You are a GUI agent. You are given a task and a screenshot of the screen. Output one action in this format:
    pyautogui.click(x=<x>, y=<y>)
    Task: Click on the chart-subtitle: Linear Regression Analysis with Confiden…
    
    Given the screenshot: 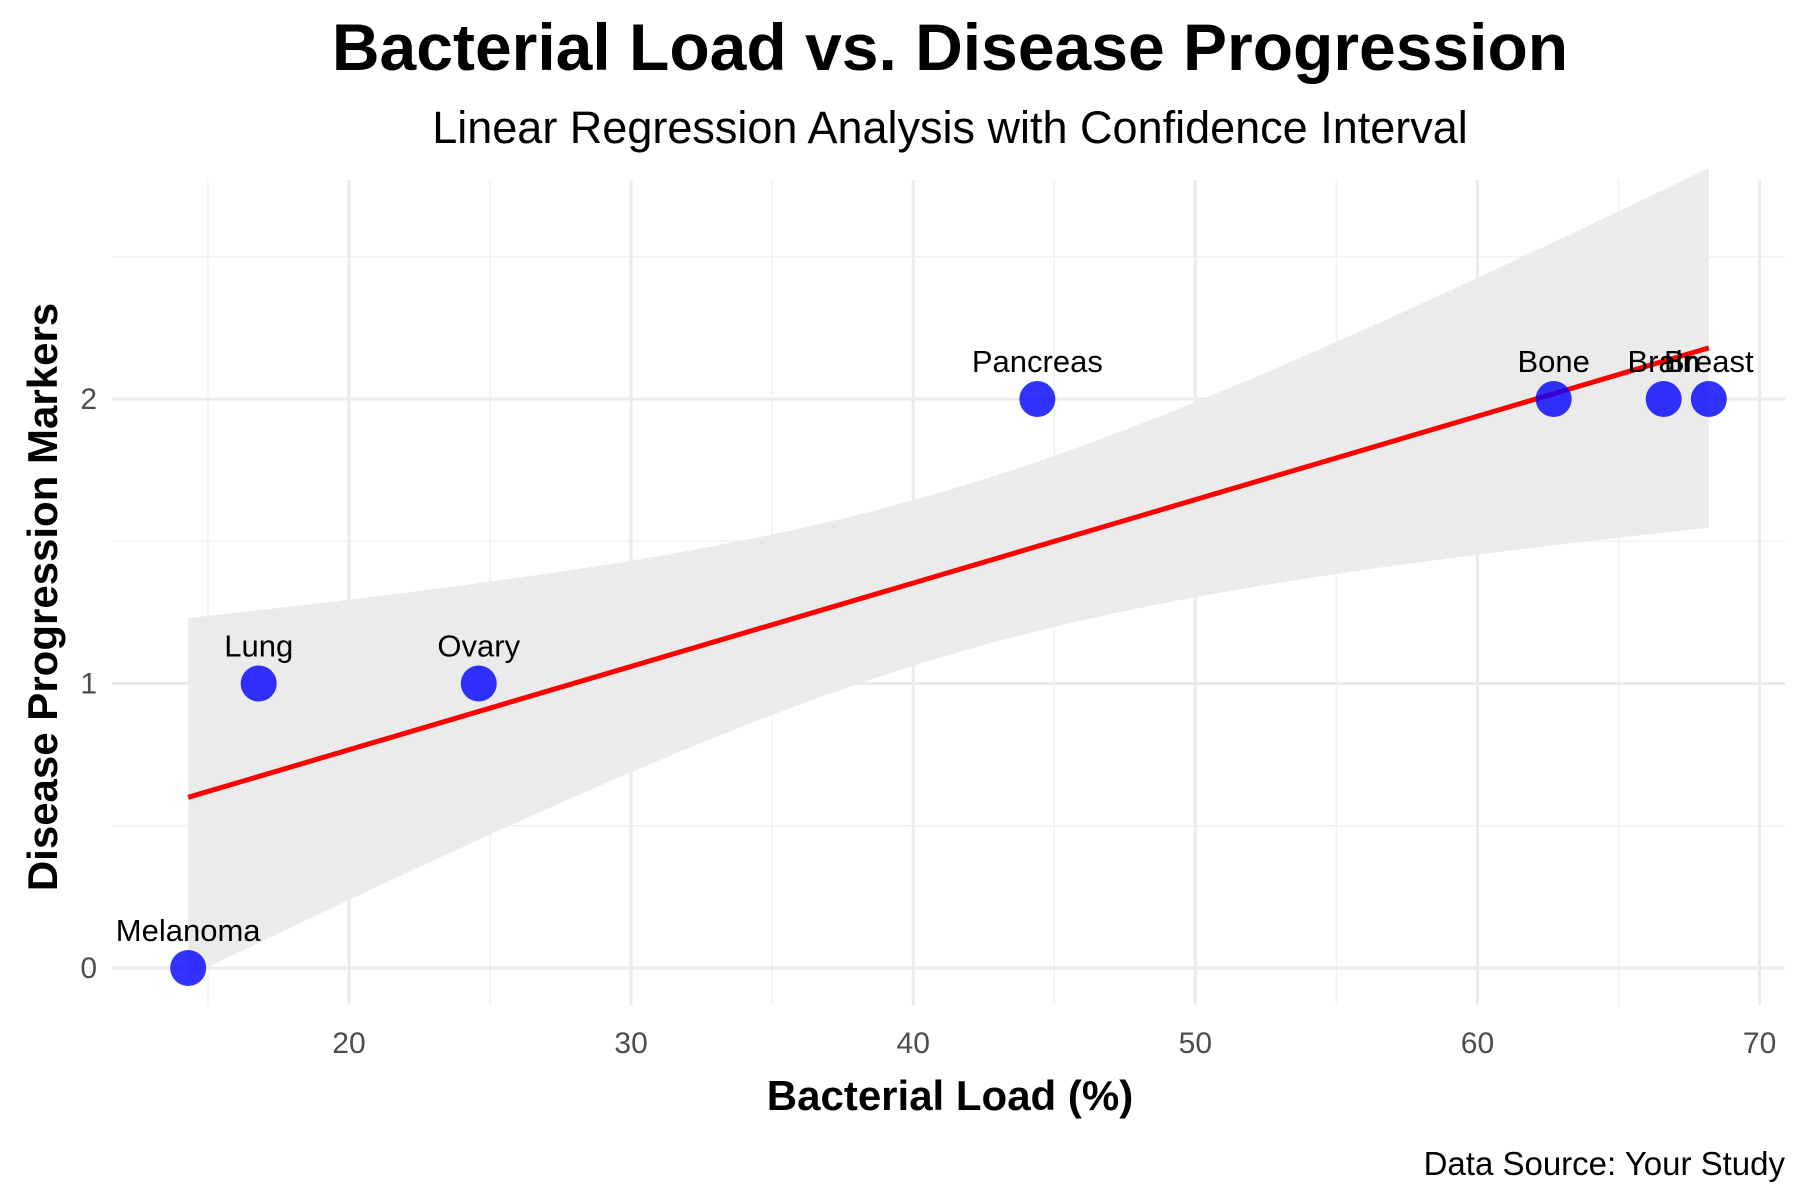 What is the action you would take?
    pyautogui.click(x=950, y=127)
    